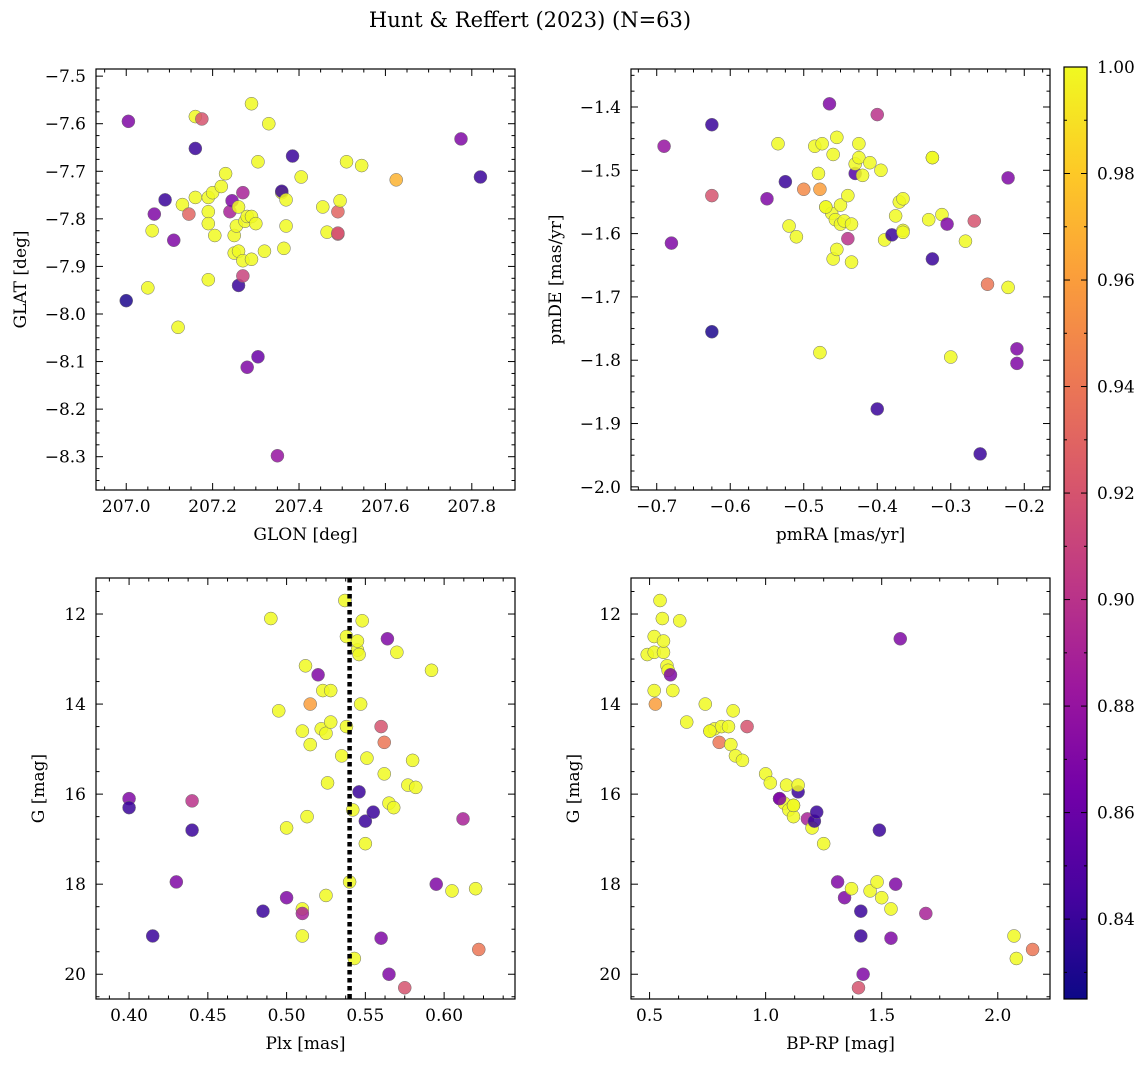 The height and width of the screenshot is (1067, 1148). I want to click on y-tick-label: 12, so click(610, 615).